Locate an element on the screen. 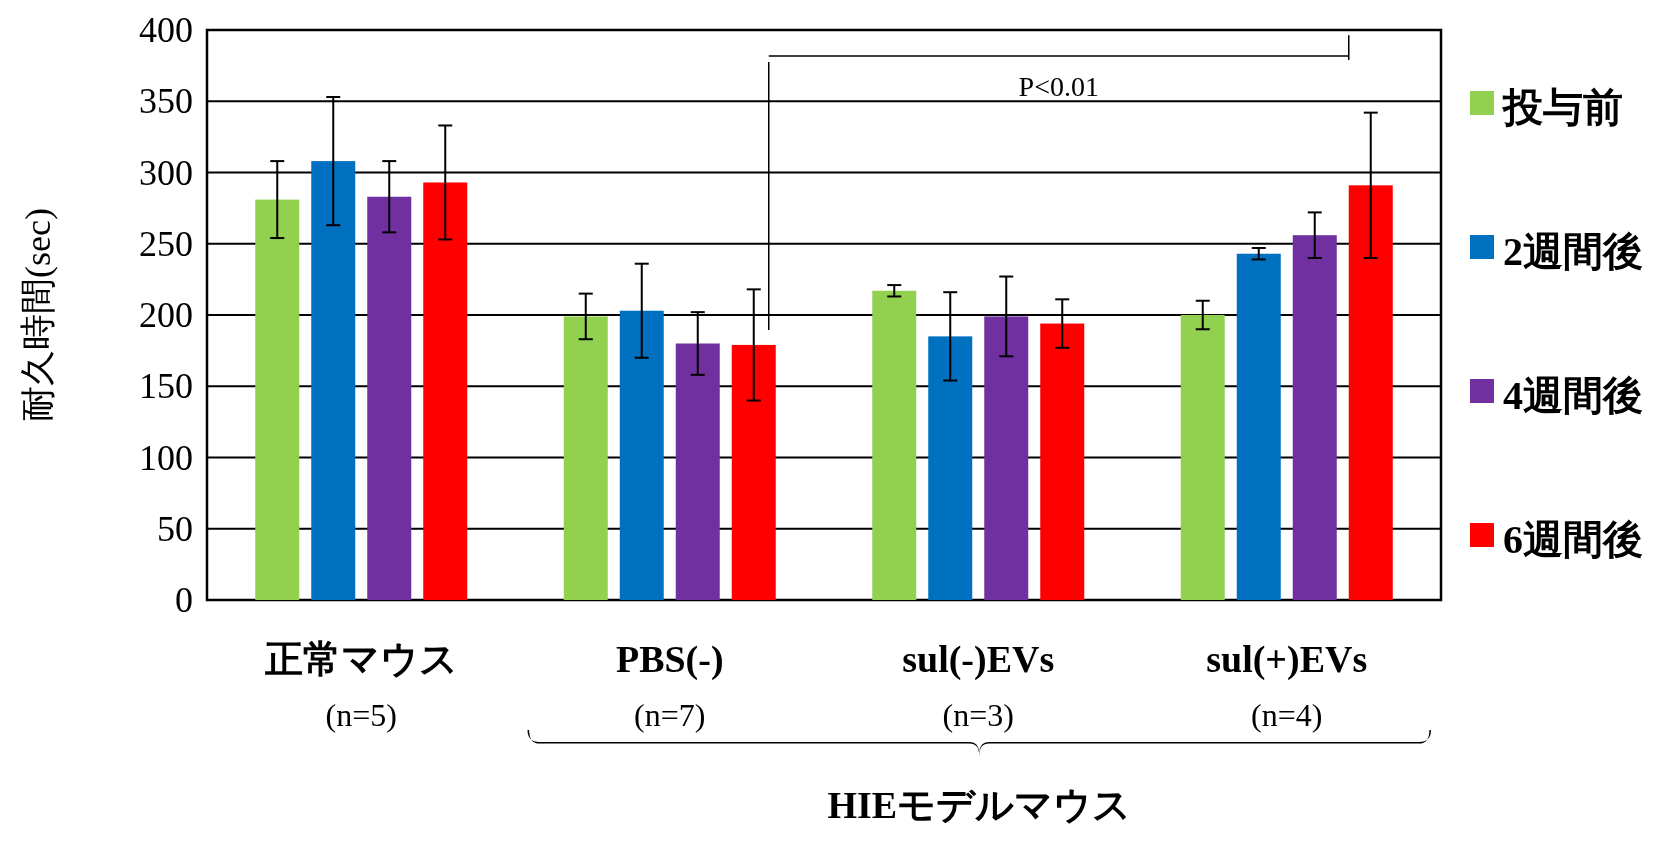 The height and width of the screenshot is (842, 1675). text: (n=3) is located at coordinates (978, 715).